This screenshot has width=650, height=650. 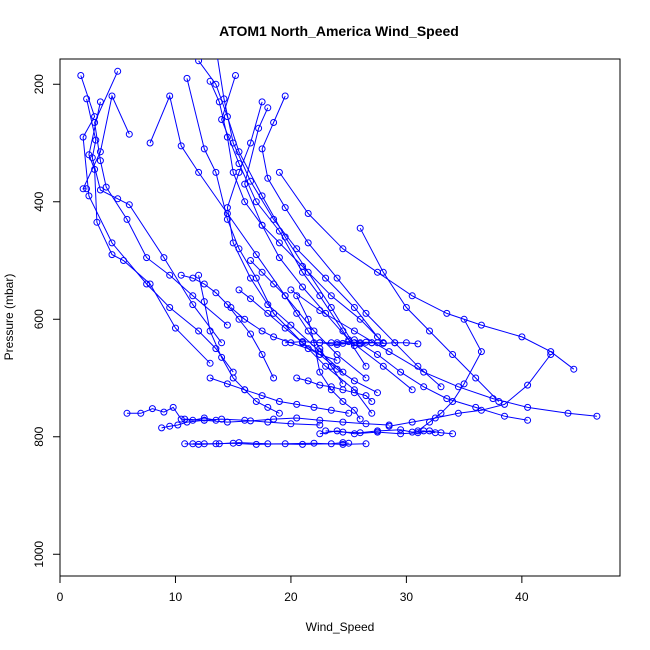 I want to click on y-tick-label: 1000, so click(x=39, y=554).